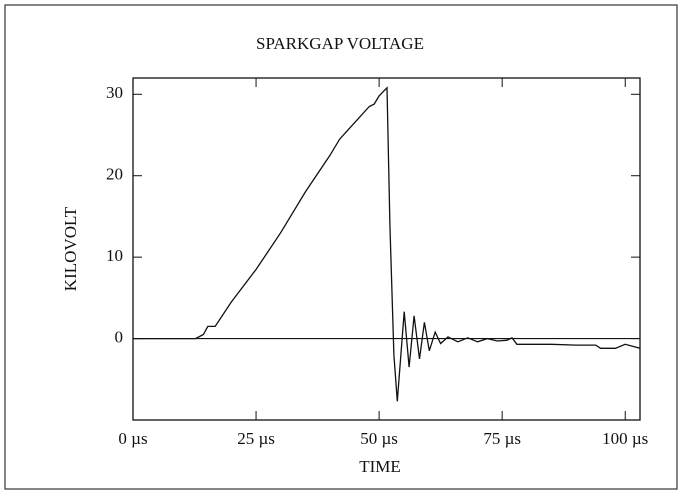 This screenshot has height=500, width=683. I want to click on y-tick-label: 30, so click(114, 92).